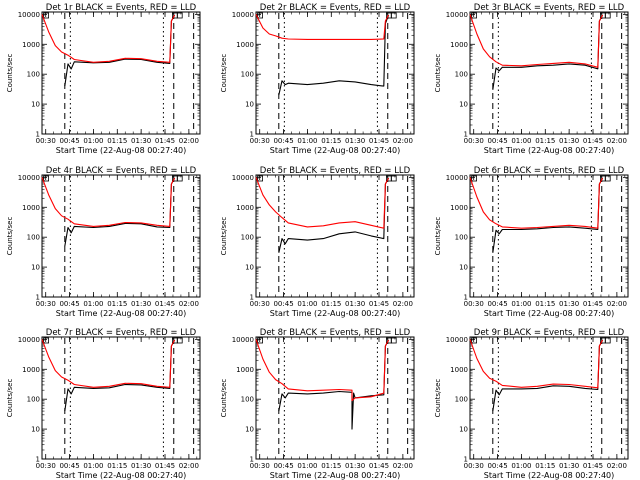  Describe the element at coordinates (335, 8) in the screenshot. I see `panel-title: Det 2r BLACK = Events, RED = LLD` at that location.